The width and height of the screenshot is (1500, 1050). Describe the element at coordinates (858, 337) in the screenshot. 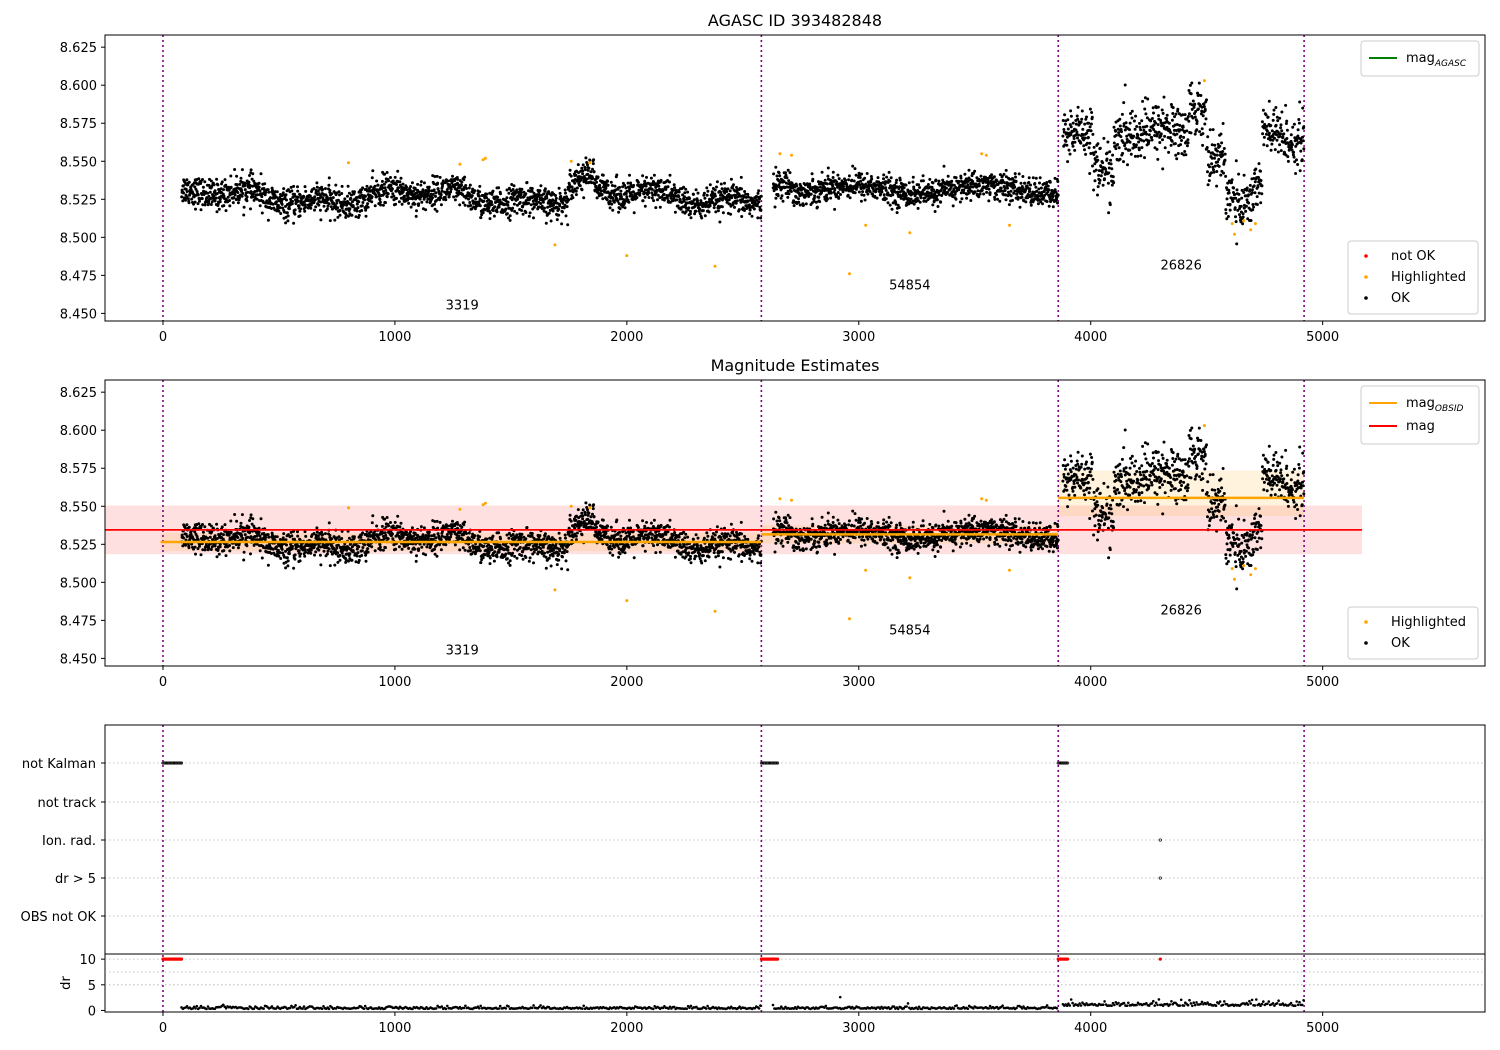

I see `x-tick-label: 3000` at that location.